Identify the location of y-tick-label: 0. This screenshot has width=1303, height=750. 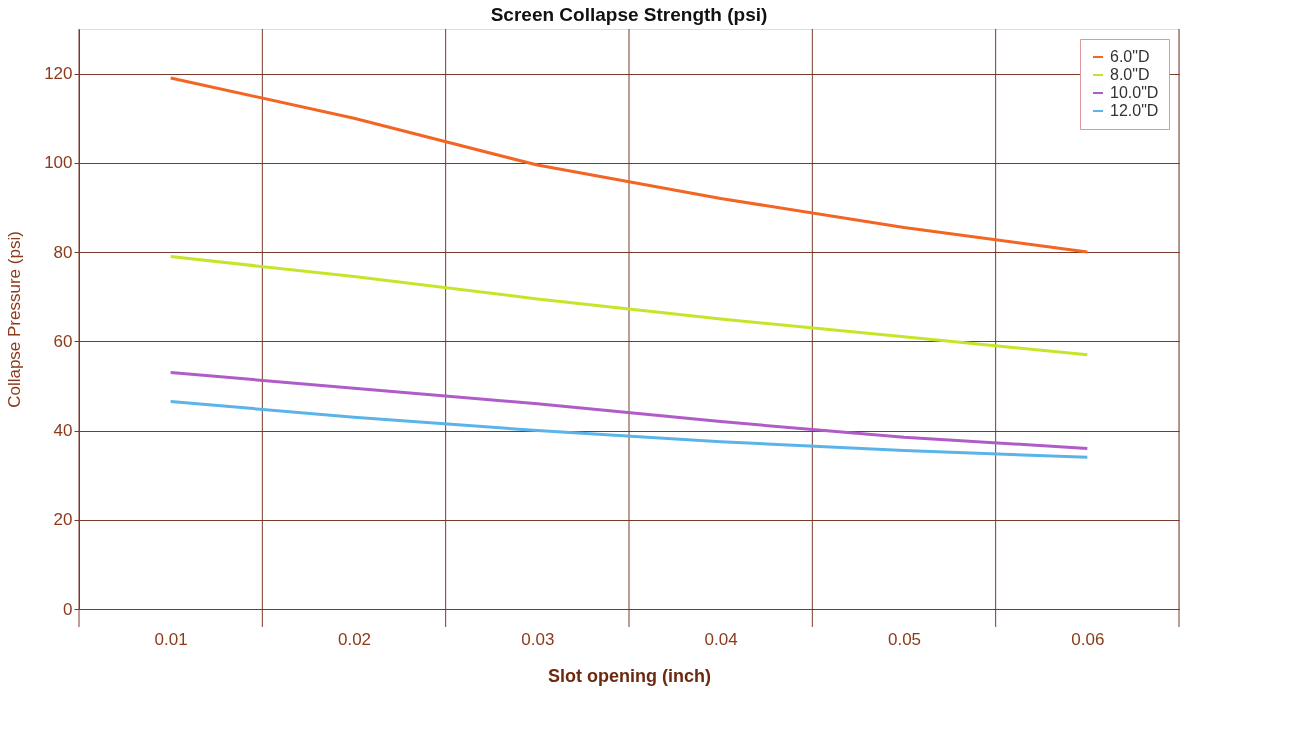
(68, 609).